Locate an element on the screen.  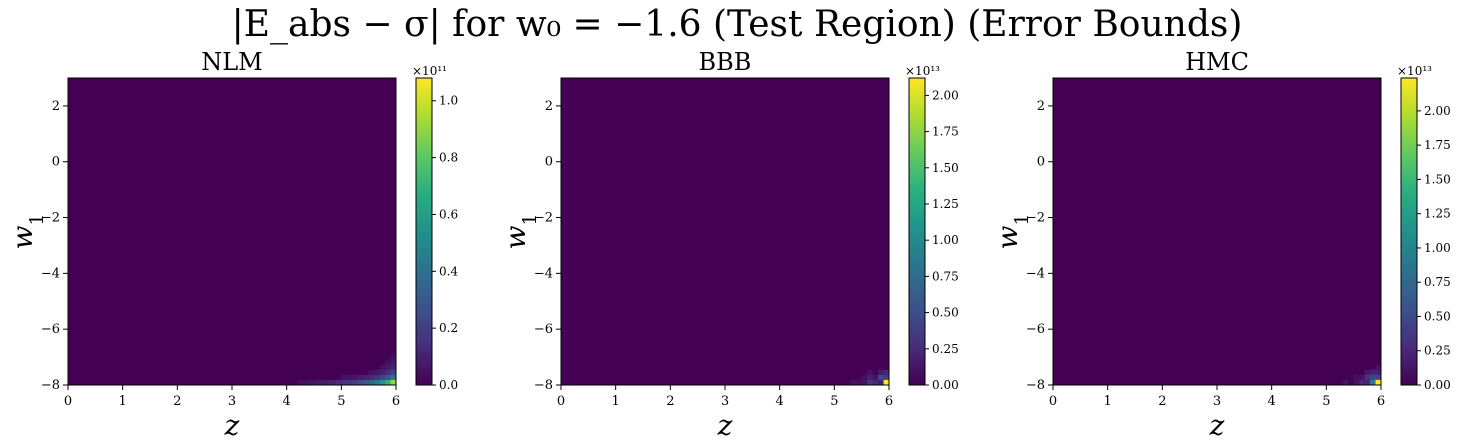
colorbar-tick-label: 1.25 is located at coordinates (1437, 214).